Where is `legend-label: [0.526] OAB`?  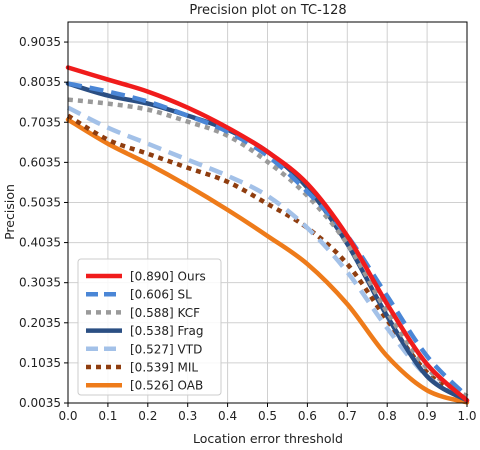 legend-label: [0.526] OAB is located at coordinates (166, 386).